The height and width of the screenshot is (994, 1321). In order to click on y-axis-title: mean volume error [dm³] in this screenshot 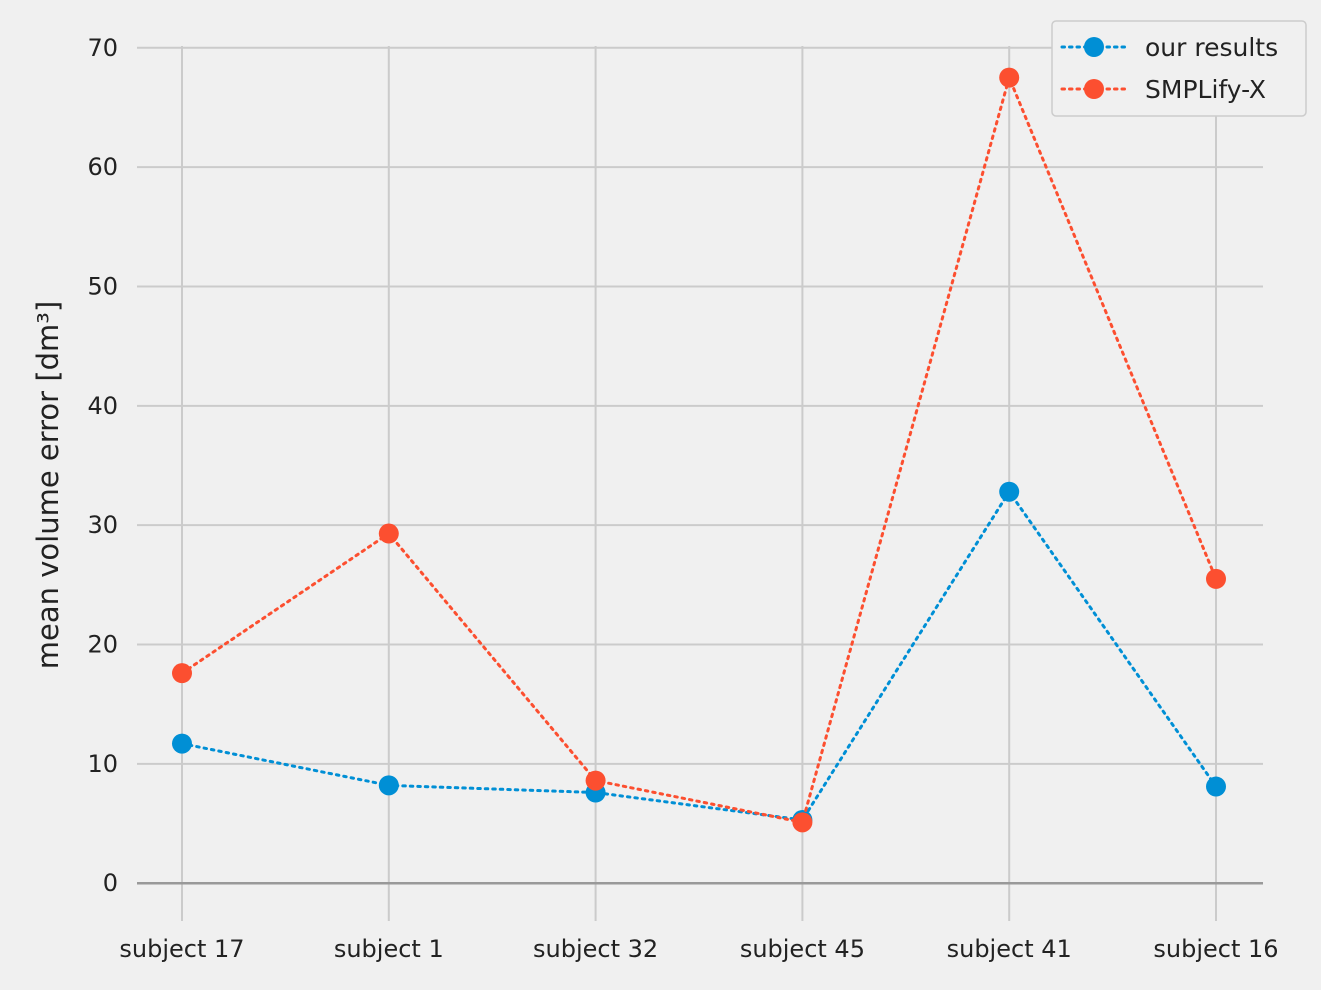, I will do `click(48, 485)`.